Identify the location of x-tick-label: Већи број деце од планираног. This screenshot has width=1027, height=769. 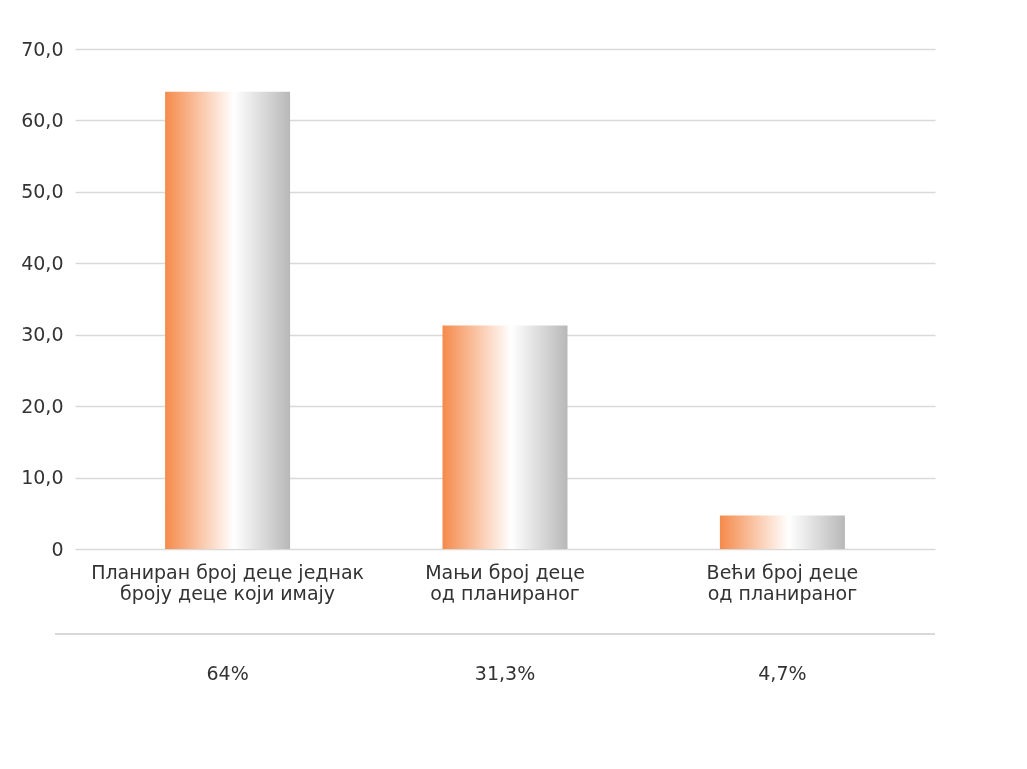
(782, 582).